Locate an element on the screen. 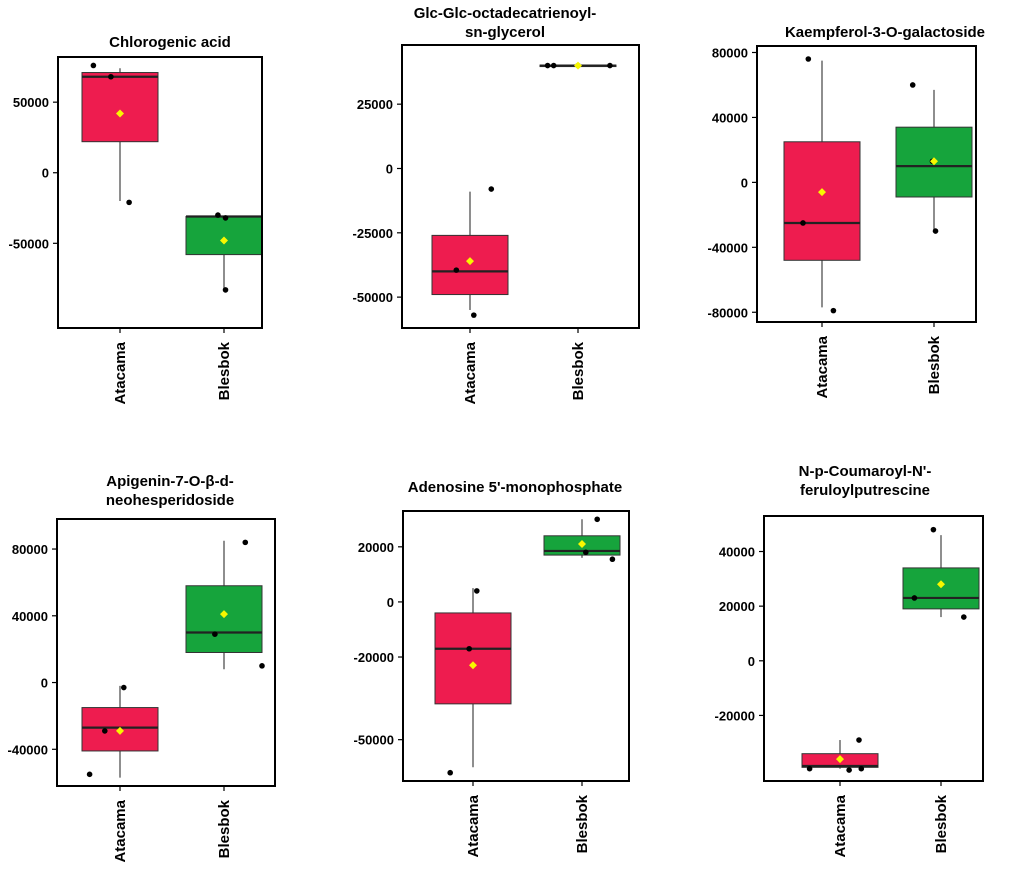 Image resolution: width=1011 pixels, height=881 pixels. title-line: Kaempferol-3-O-galactoside is located at coordinates (885, 32).